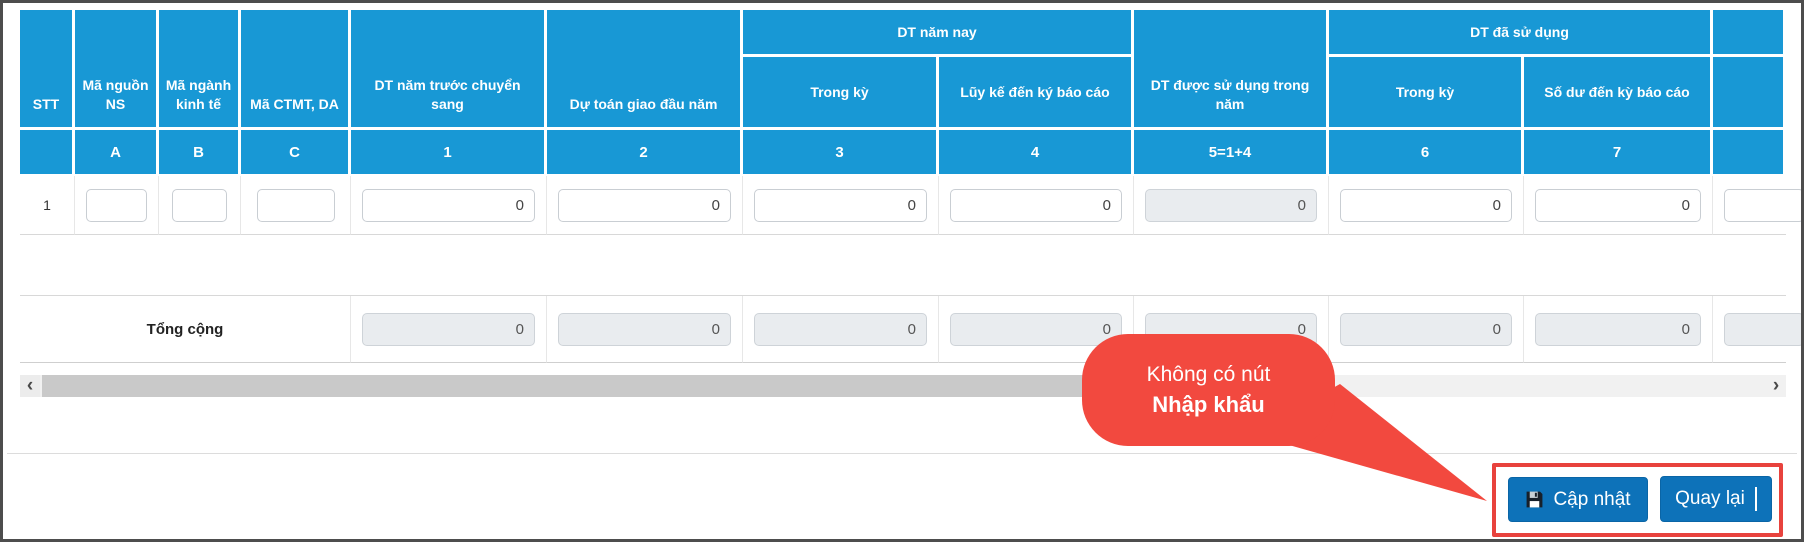  I want to click on col-header-trong-ky-6: Trong kỳ, so click(1426, 93).